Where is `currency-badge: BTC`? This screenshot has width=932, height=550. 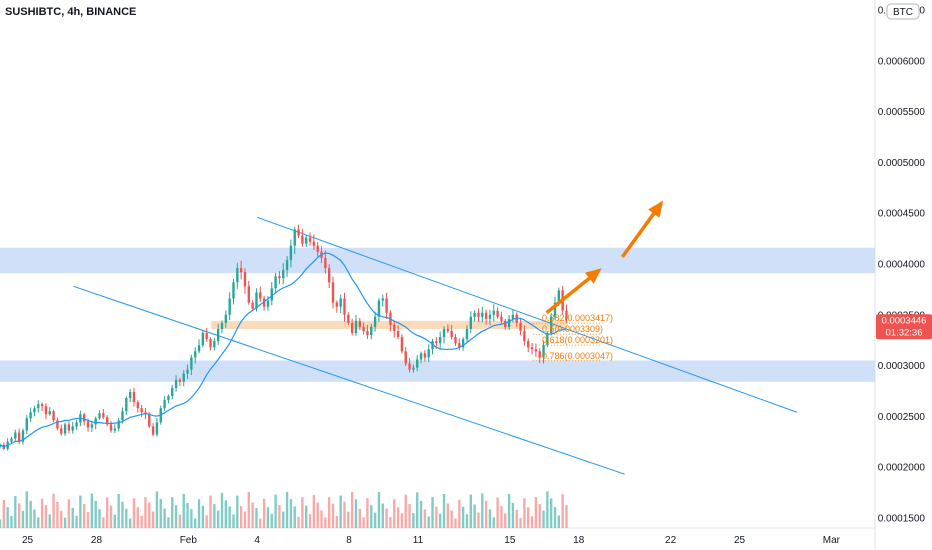 currency-badge: BTC is located at coordinates (903, 11).